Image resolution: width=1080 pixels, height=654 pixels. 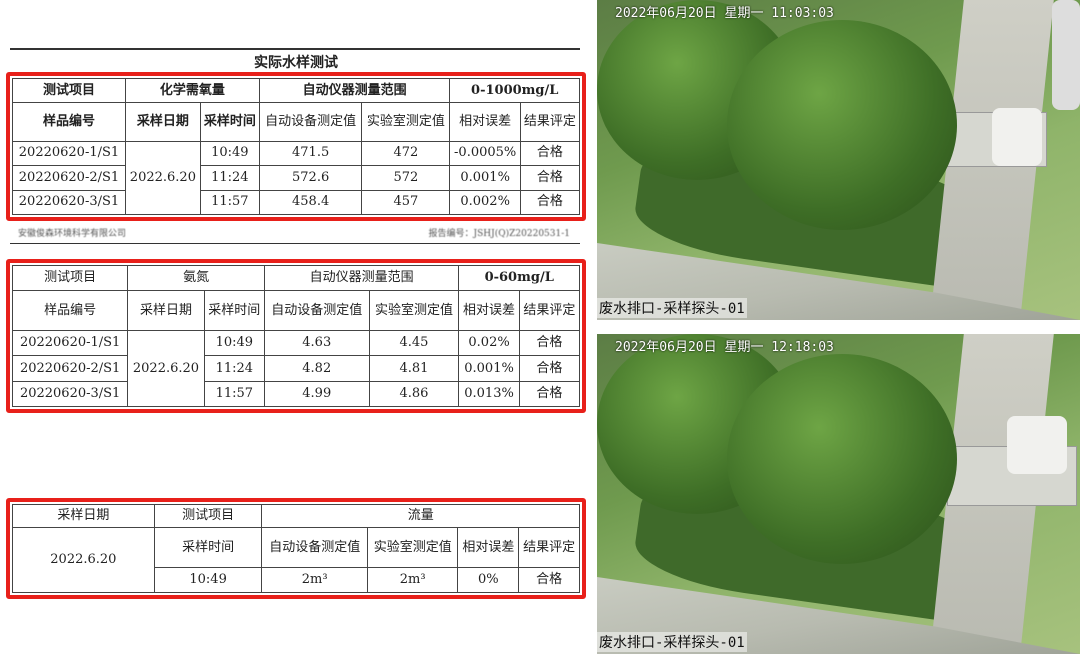 What do you see at coordinates (72, 234) in the screenshot?
I see `footer-company: 安徽俊森环境科学有限公司` at bounding box center [72, 234].